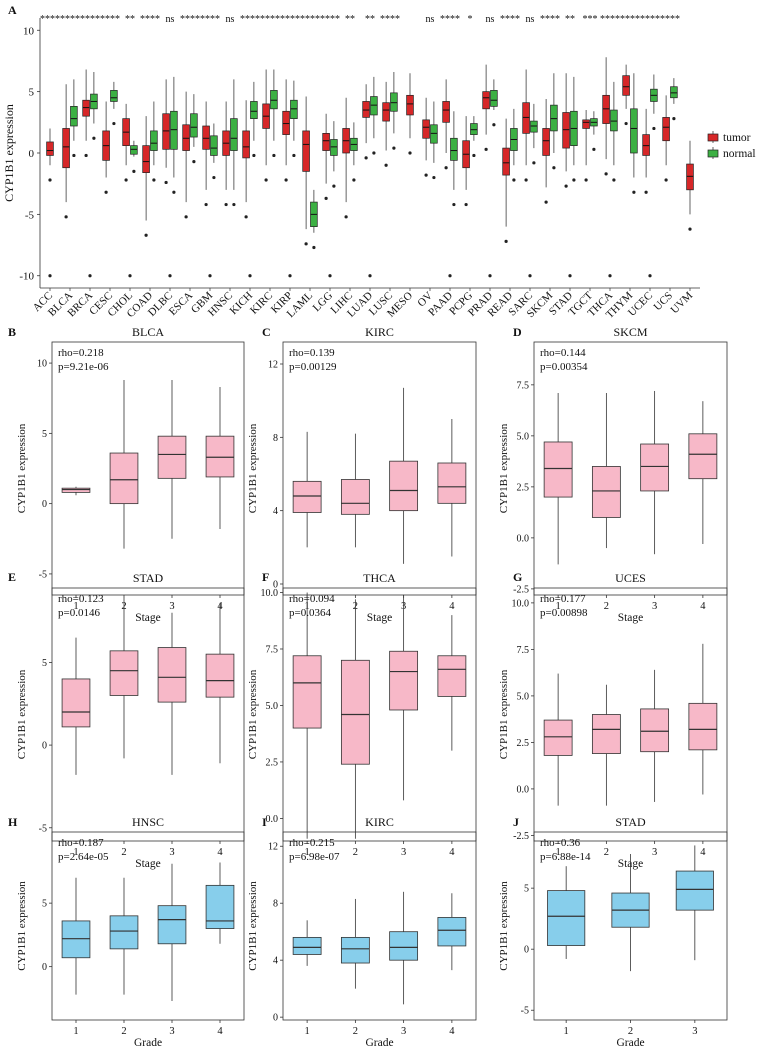 The image size is (760, 1054). Describe the element at coordinates (713, 137) in the screenshot. I see `legend-swatch` at that location.